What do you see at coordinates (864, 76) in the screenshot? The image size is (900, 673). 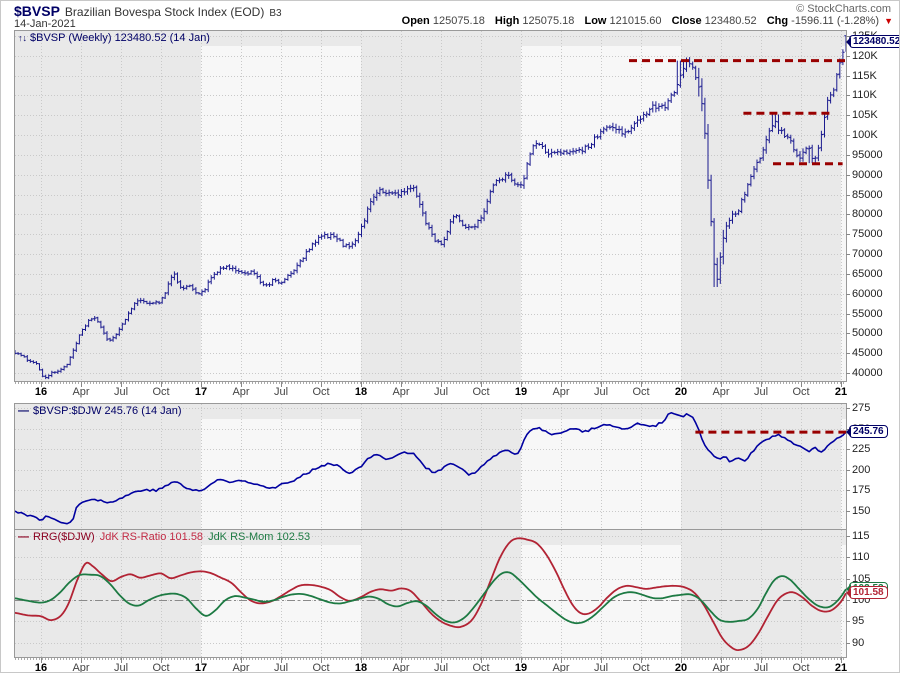 I see `y-axis-label: 115K` at bounding box center [864, 76].